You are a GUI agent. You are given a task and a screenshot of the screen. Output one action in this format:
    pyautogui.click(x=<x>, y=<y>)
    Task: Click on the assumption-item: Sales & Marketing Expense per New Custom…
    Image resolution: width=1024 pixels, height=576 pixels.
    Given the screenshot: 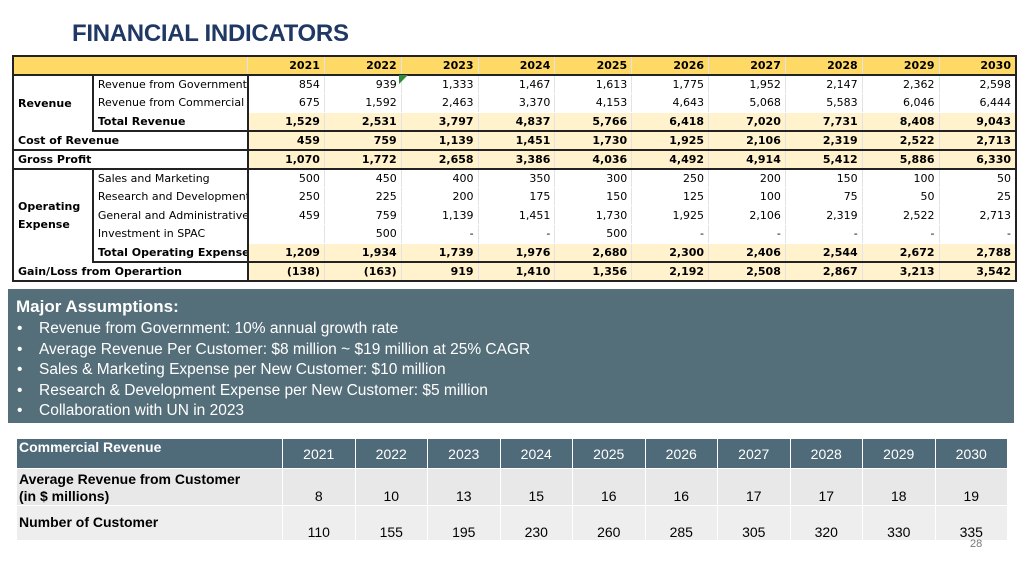 What is the action you would take?
    pyautogui.click(x=511, y=370)
    